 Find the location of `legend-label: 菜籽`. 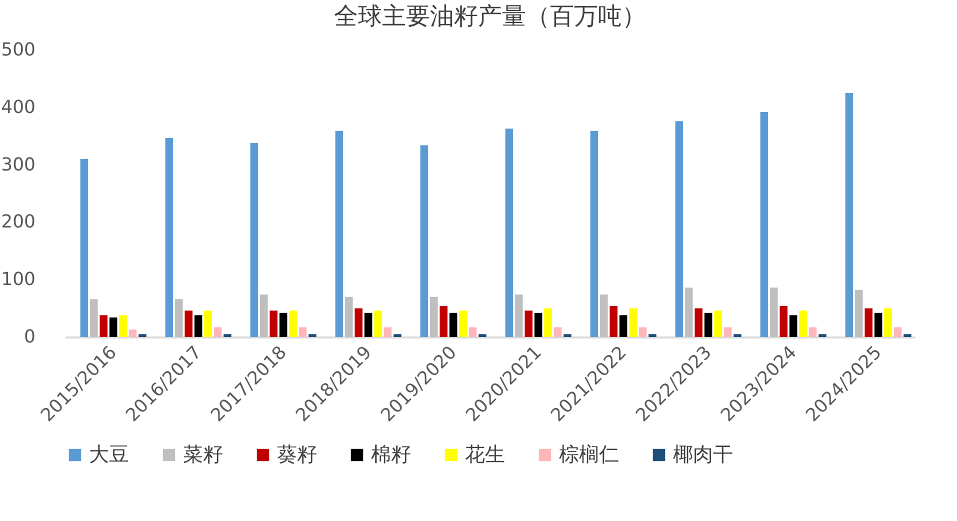

legend-label: 菜籽 is located at coordinates (203, 454).